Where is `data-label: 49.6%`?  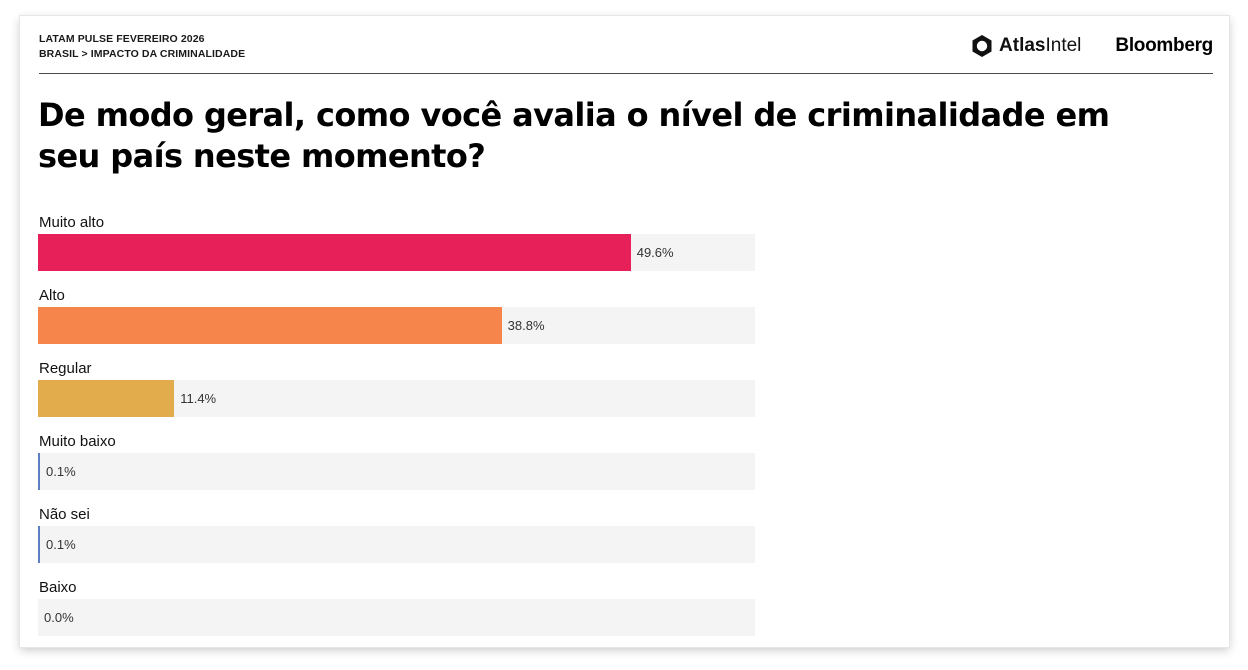 data-label: 49.6% is located at coordinates (655, 252).